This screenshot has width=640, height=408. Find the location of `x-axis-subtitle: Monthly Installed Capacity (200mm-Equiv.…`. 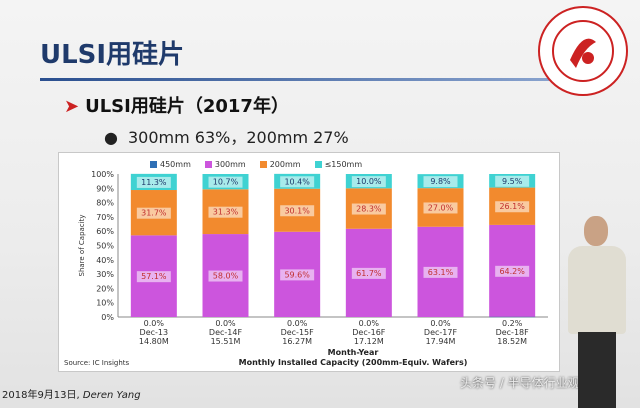

x-axis-subtitle: Monthly Installed Capacity (200mm-Equiv.… is located at coordinates (353, 362).